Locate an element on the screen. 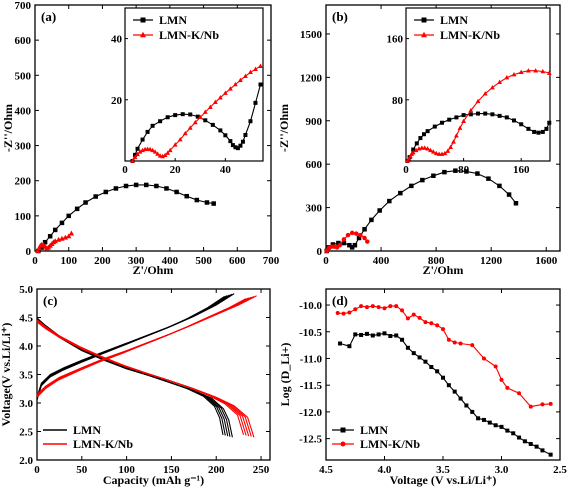 This screenshot has height=494, width=567. y-axis-label: -Z''/Ohm is located at coordinates (284, 128).